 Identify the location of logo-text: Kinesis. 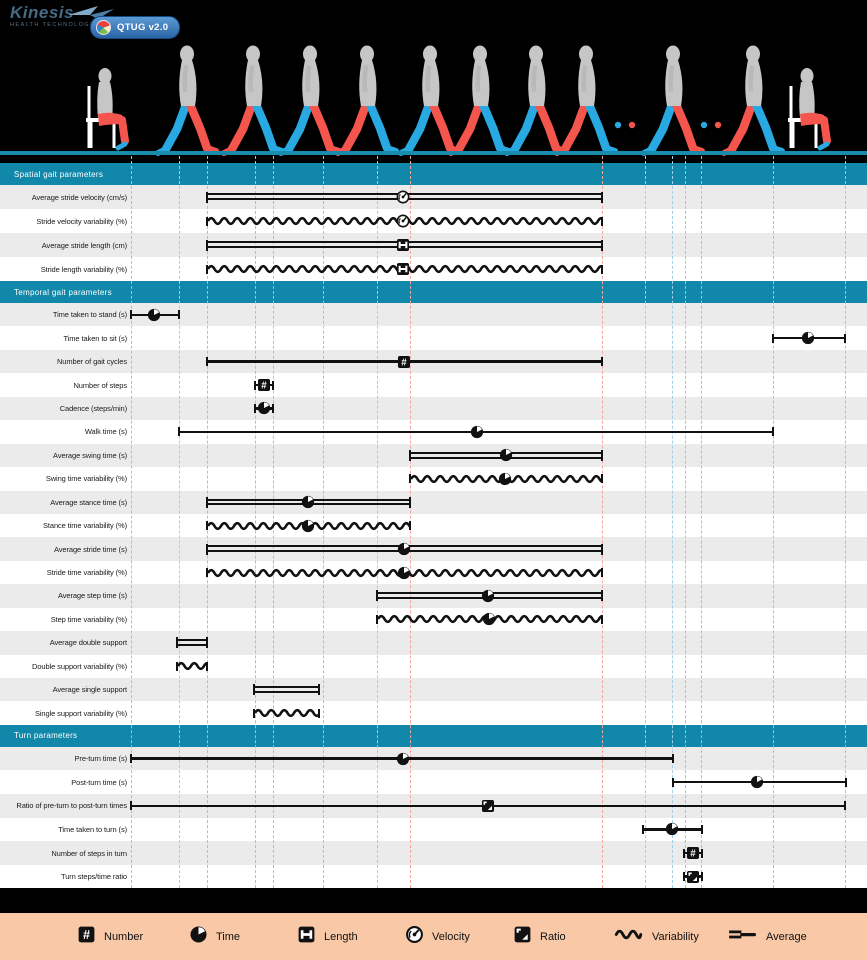
(42, 12).